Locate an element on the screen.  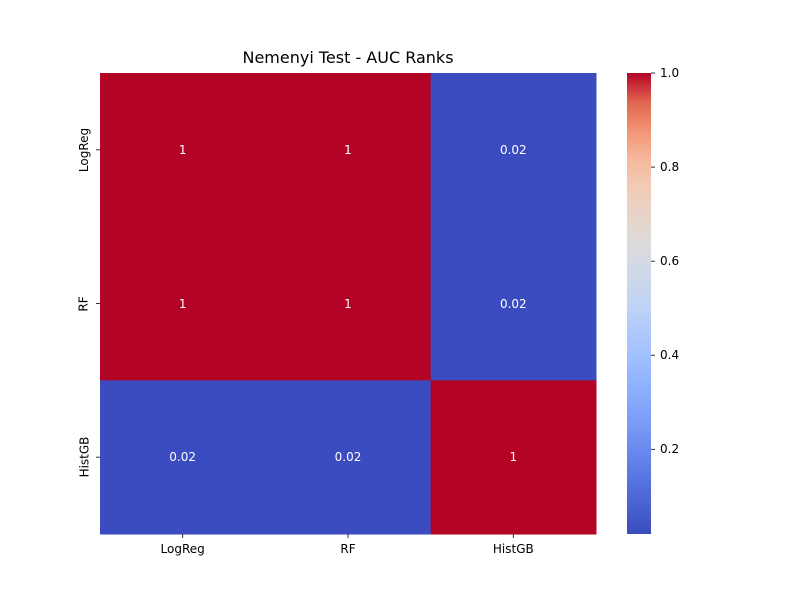
y-tick-label: LogReg is located at coordinates (84, 150).